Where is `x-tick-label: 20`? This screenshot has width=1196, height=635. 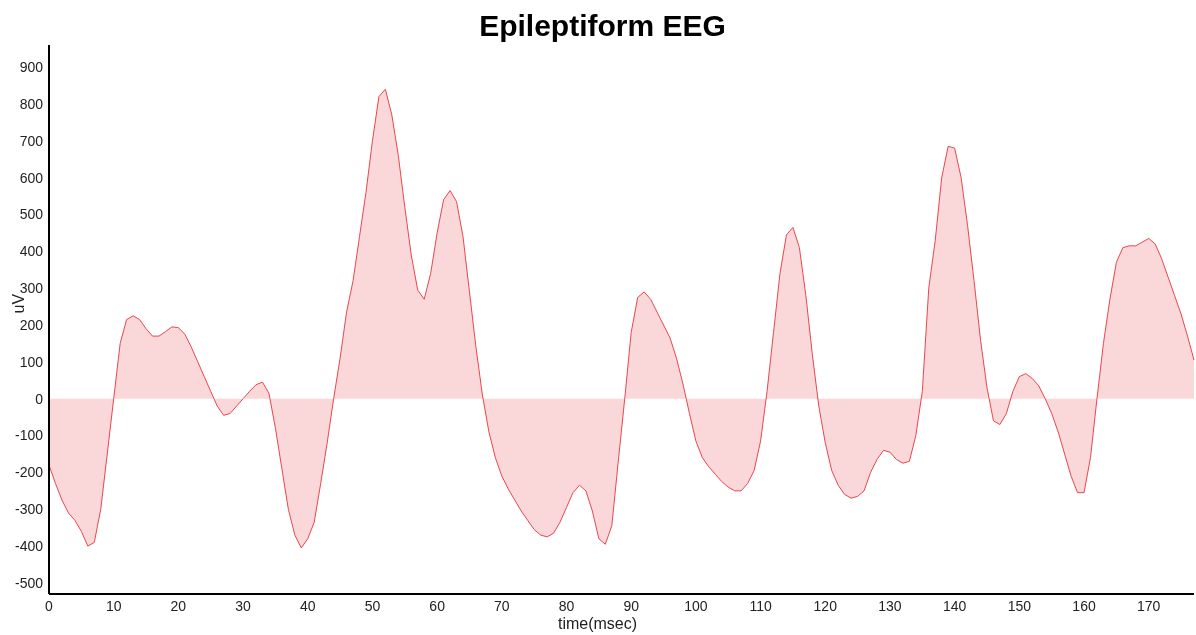 x-tick-label: 20 is located at coordinates (178, 606).